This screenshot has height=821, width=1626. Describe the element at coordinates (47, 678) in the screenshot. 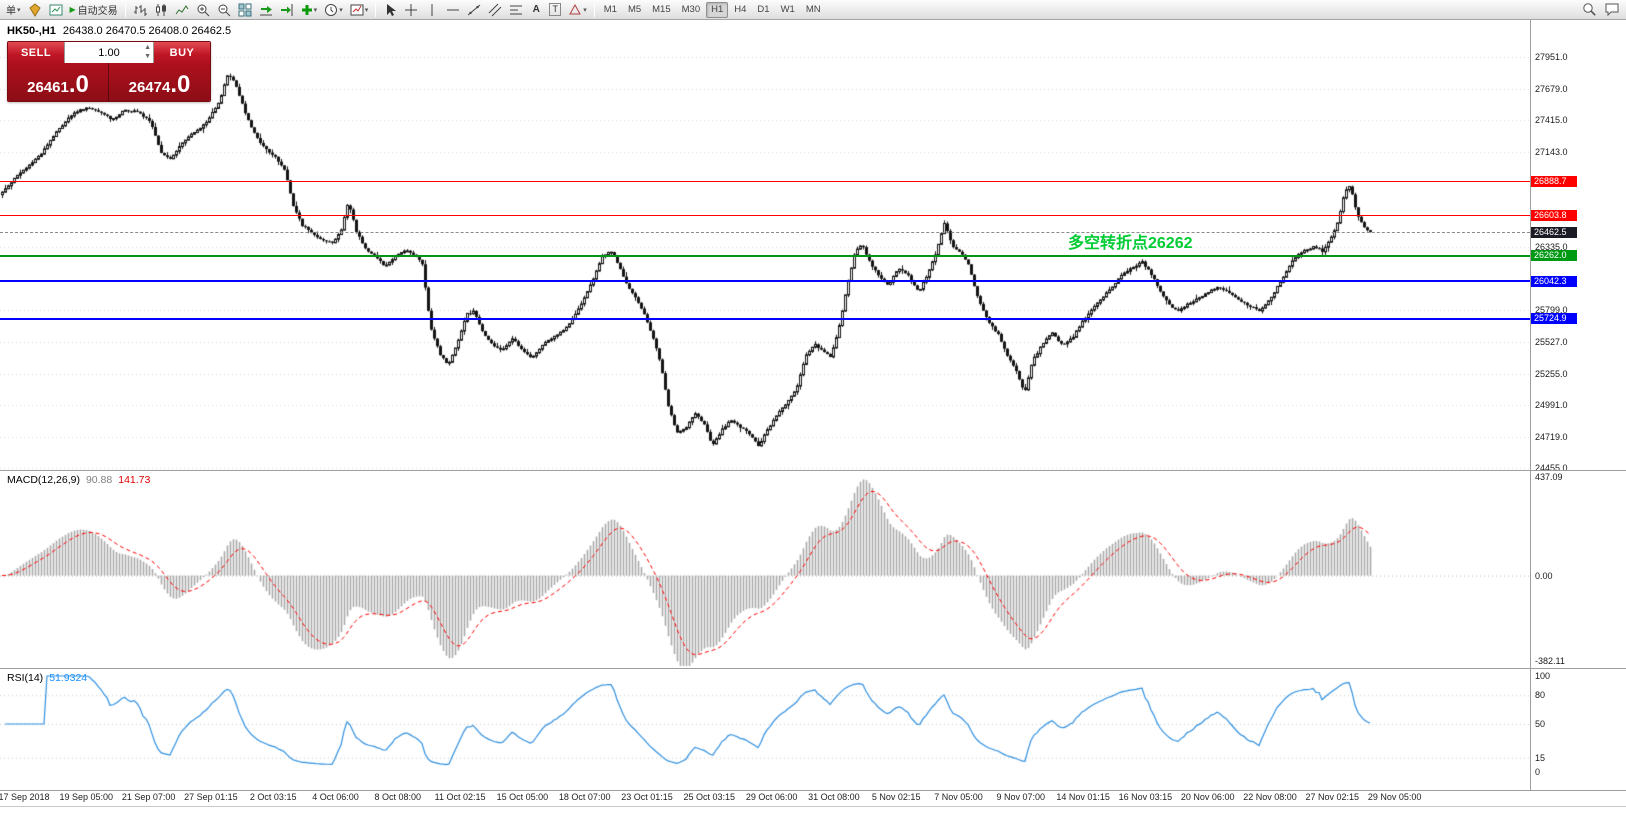

I see `rsi-panel-title: RSI(14) 51.9324` at that location.